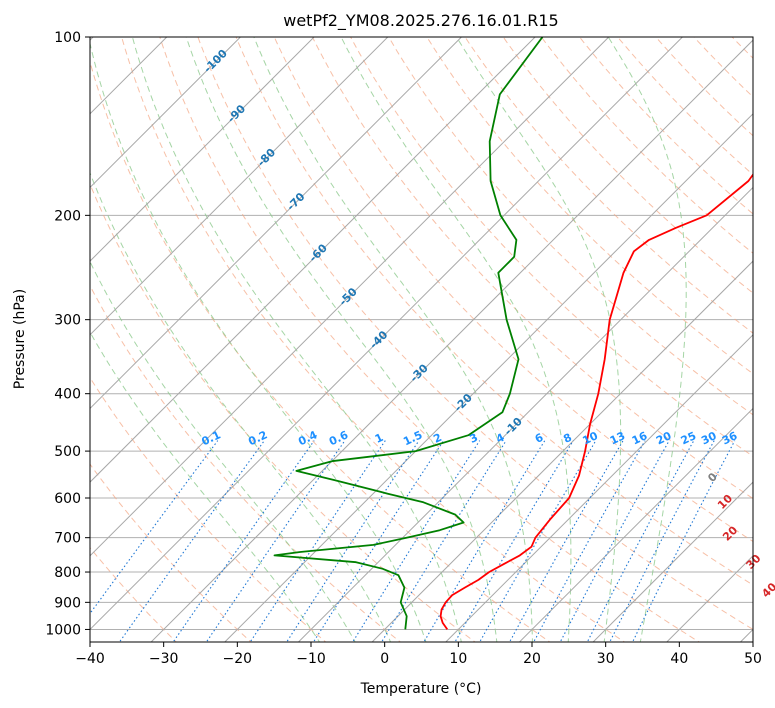 This screenshot has width=775, height=708. Describe the element at coordinates (753, 659) in the screenshot. I see `x-tick-label: 50` at that location.